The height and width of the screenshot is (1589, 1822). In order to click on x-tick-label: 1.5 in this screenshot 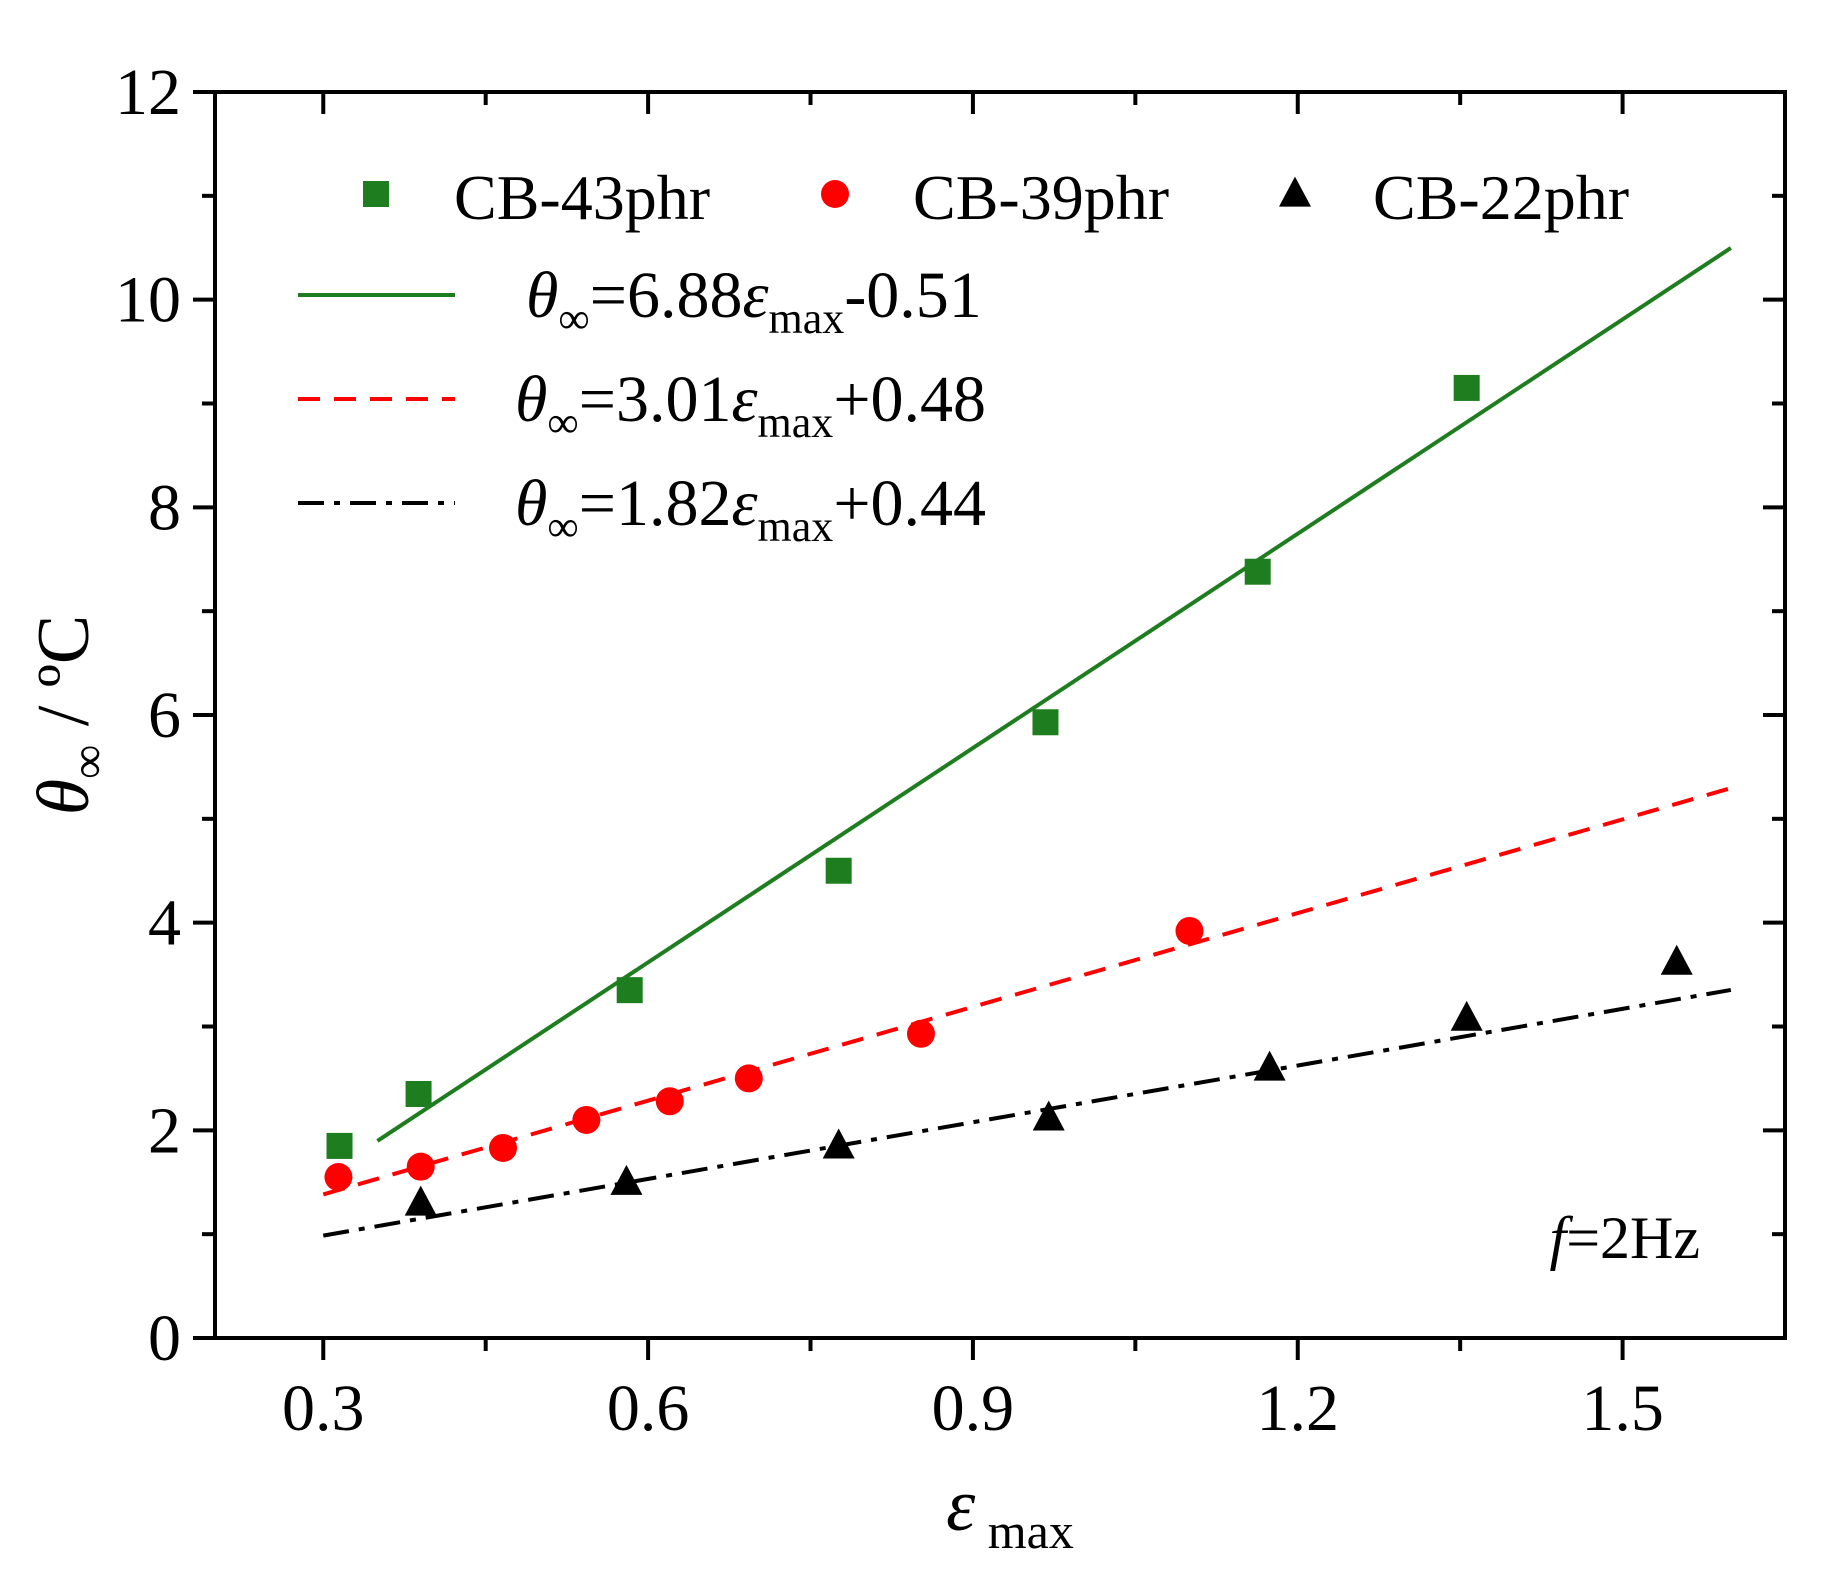, I will do `click(1622, 1408)`.